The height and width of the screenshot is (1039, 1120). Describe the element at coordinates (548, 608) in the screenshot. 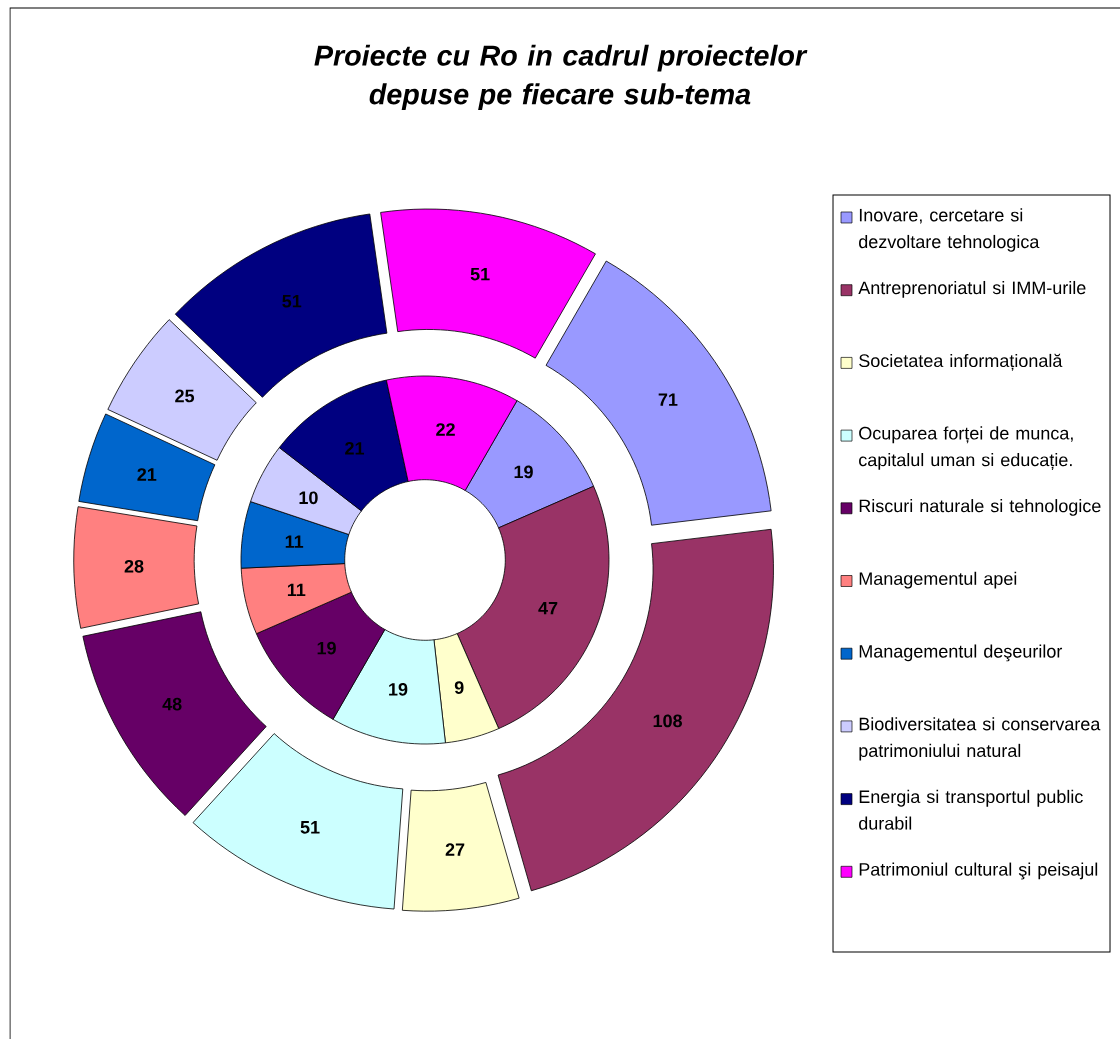

I see `data-label: 47` at that location.